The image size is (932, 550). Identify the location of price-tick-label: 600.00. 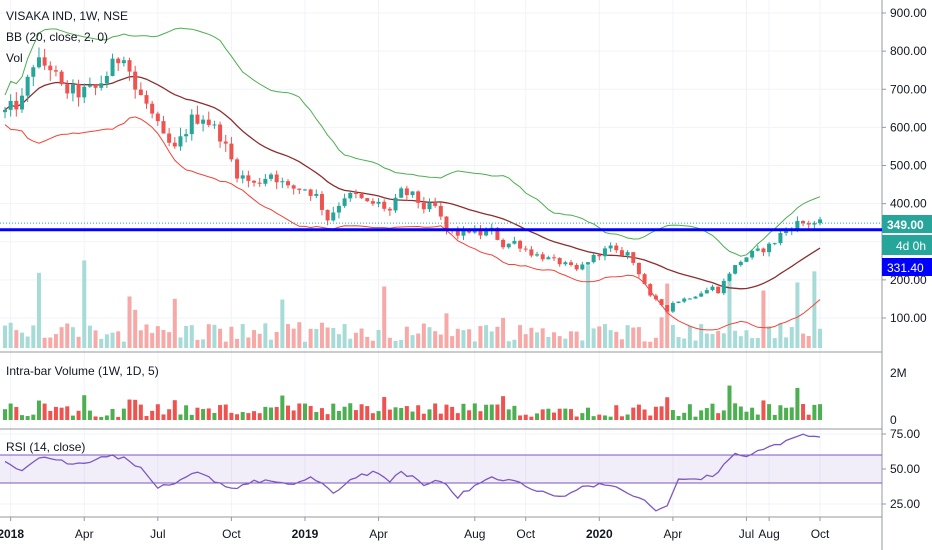
(908, 127).